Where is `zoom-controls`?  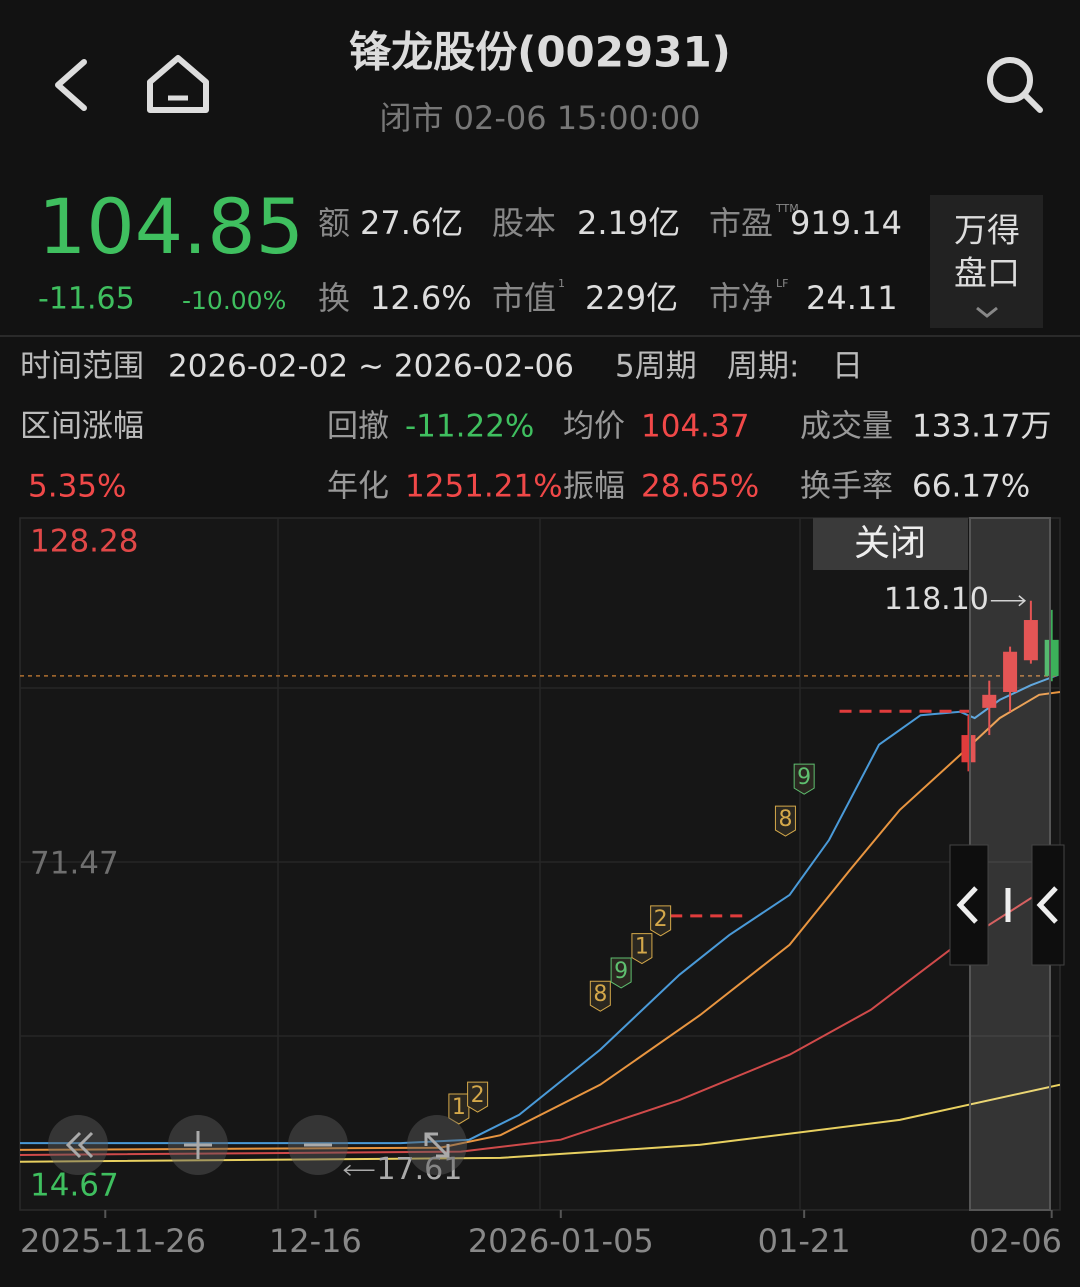 zoom-controls is located at coordinates (257, 1145).